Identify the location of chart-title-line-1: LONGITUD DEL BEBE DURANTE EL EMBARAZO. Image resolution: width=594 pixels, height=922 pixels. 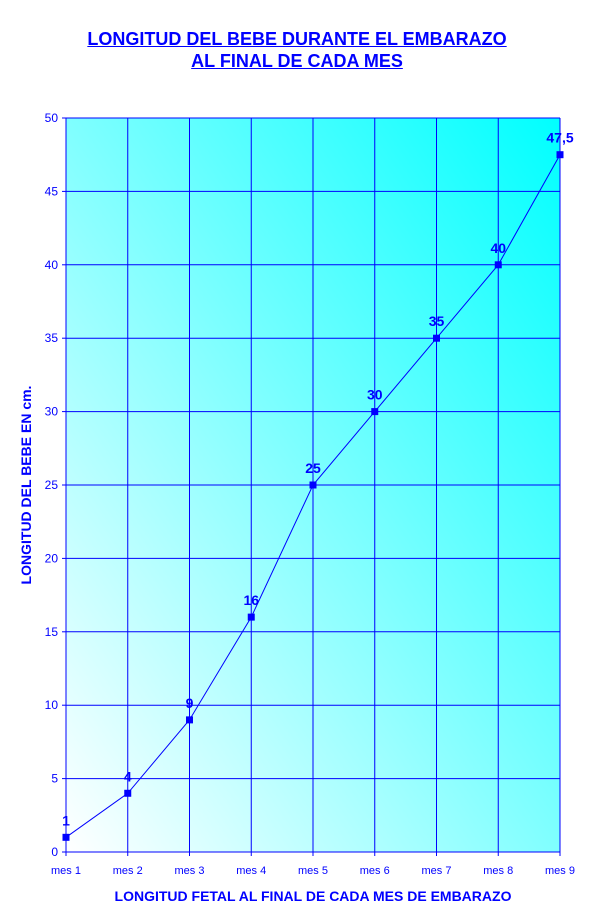
(297, 39).